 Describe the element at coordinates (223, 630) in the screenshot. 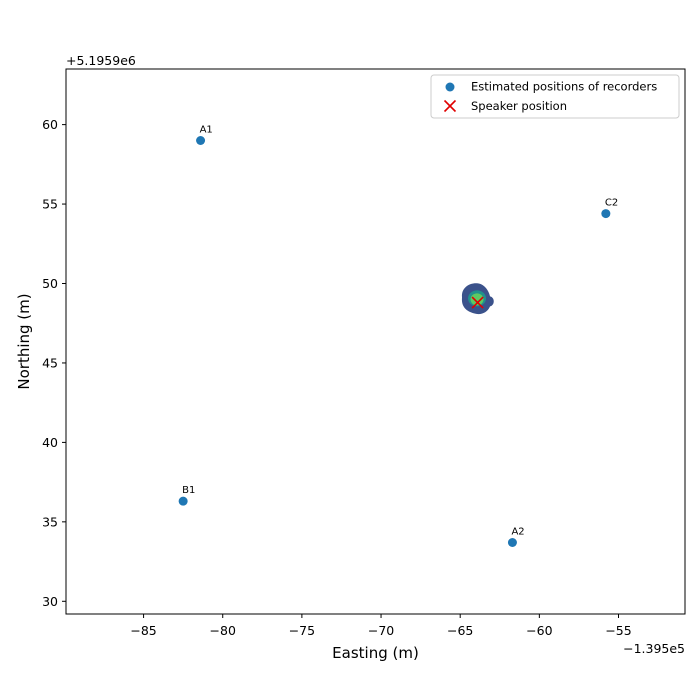

I see `x-tick-label: −80` at that location.